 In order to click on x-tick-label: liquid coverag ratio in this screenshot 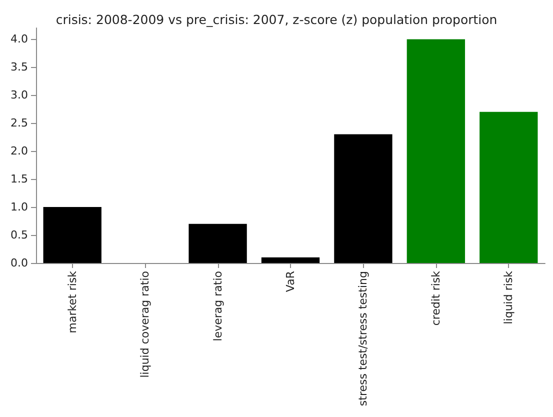, I will do `click(145, 324)`.